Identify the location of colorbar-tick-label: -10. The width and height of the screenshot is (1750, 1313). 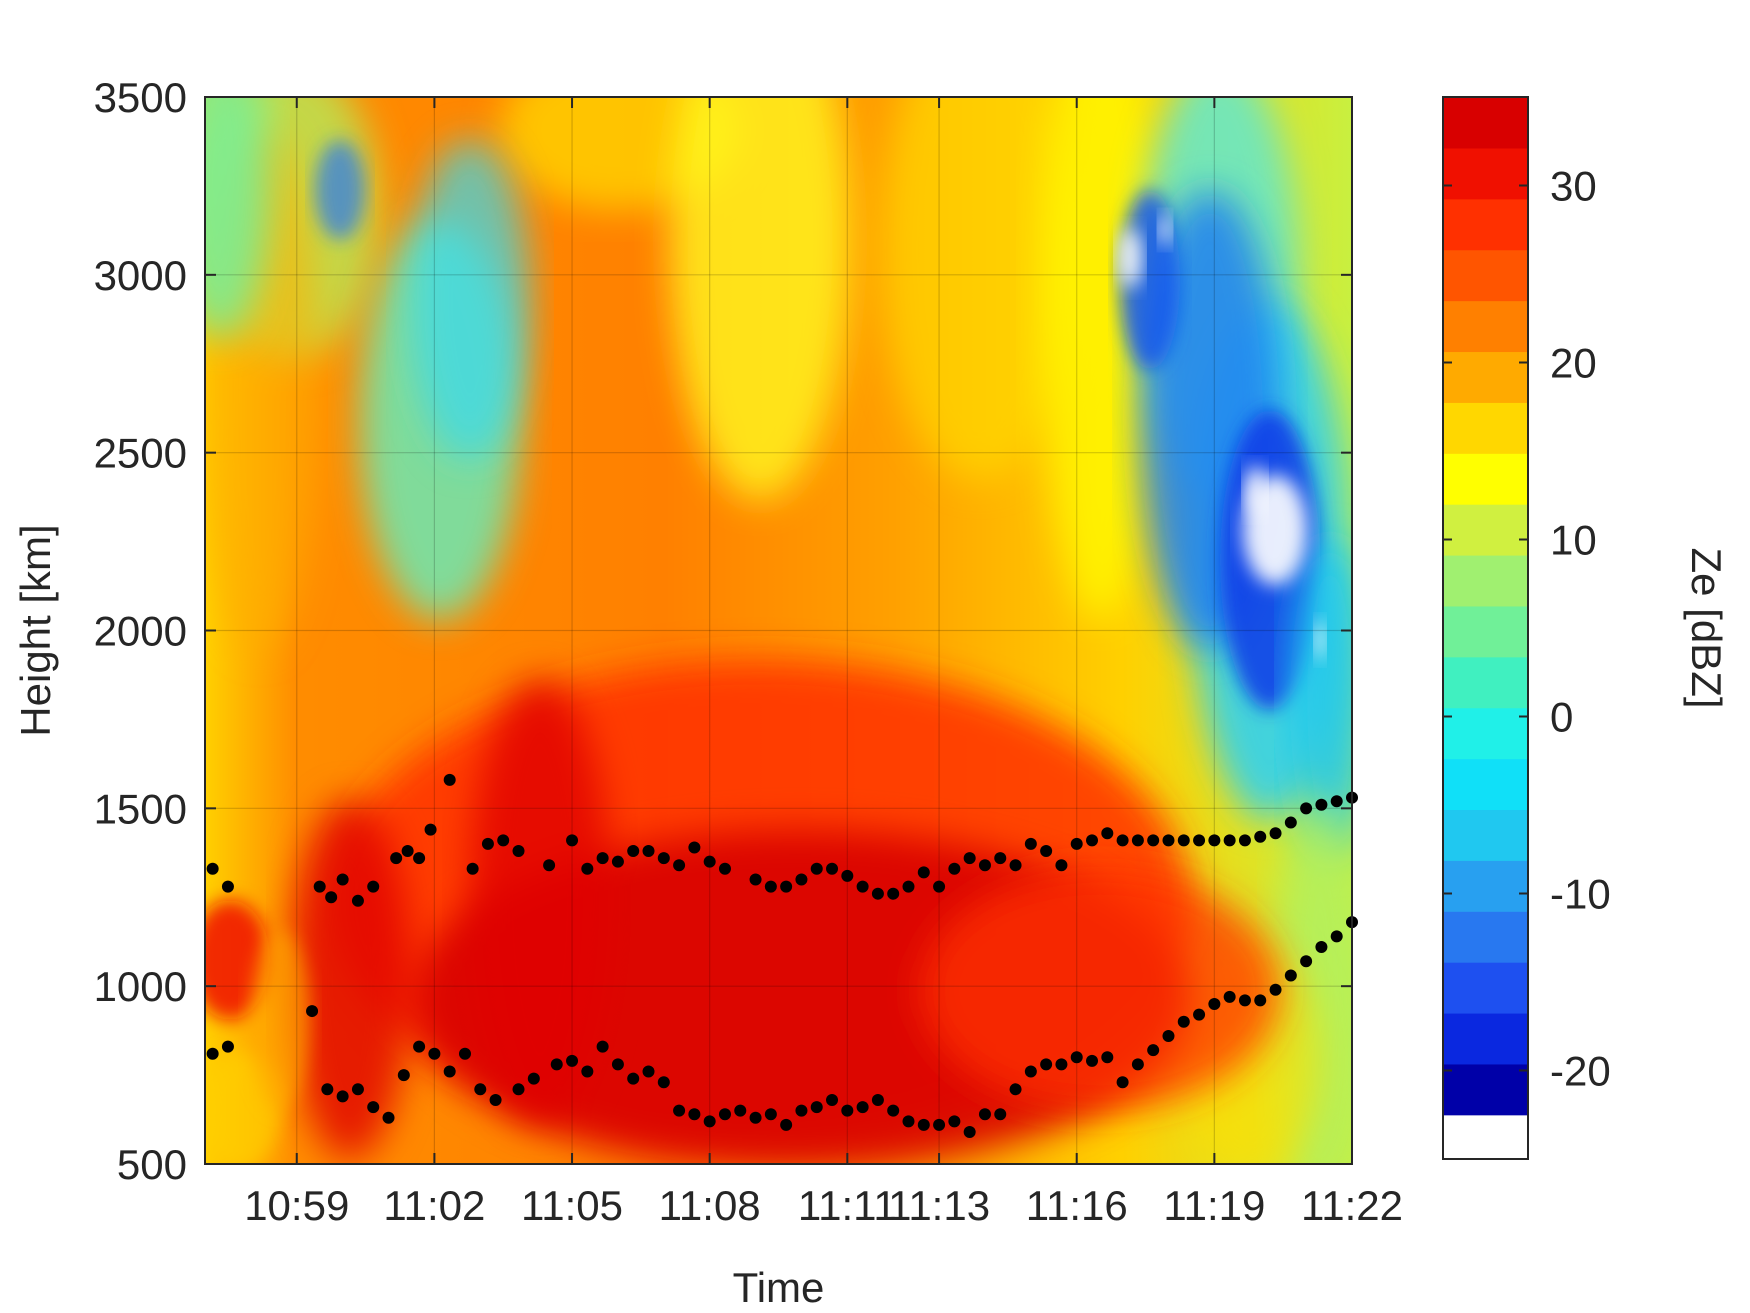
(1580, 894).